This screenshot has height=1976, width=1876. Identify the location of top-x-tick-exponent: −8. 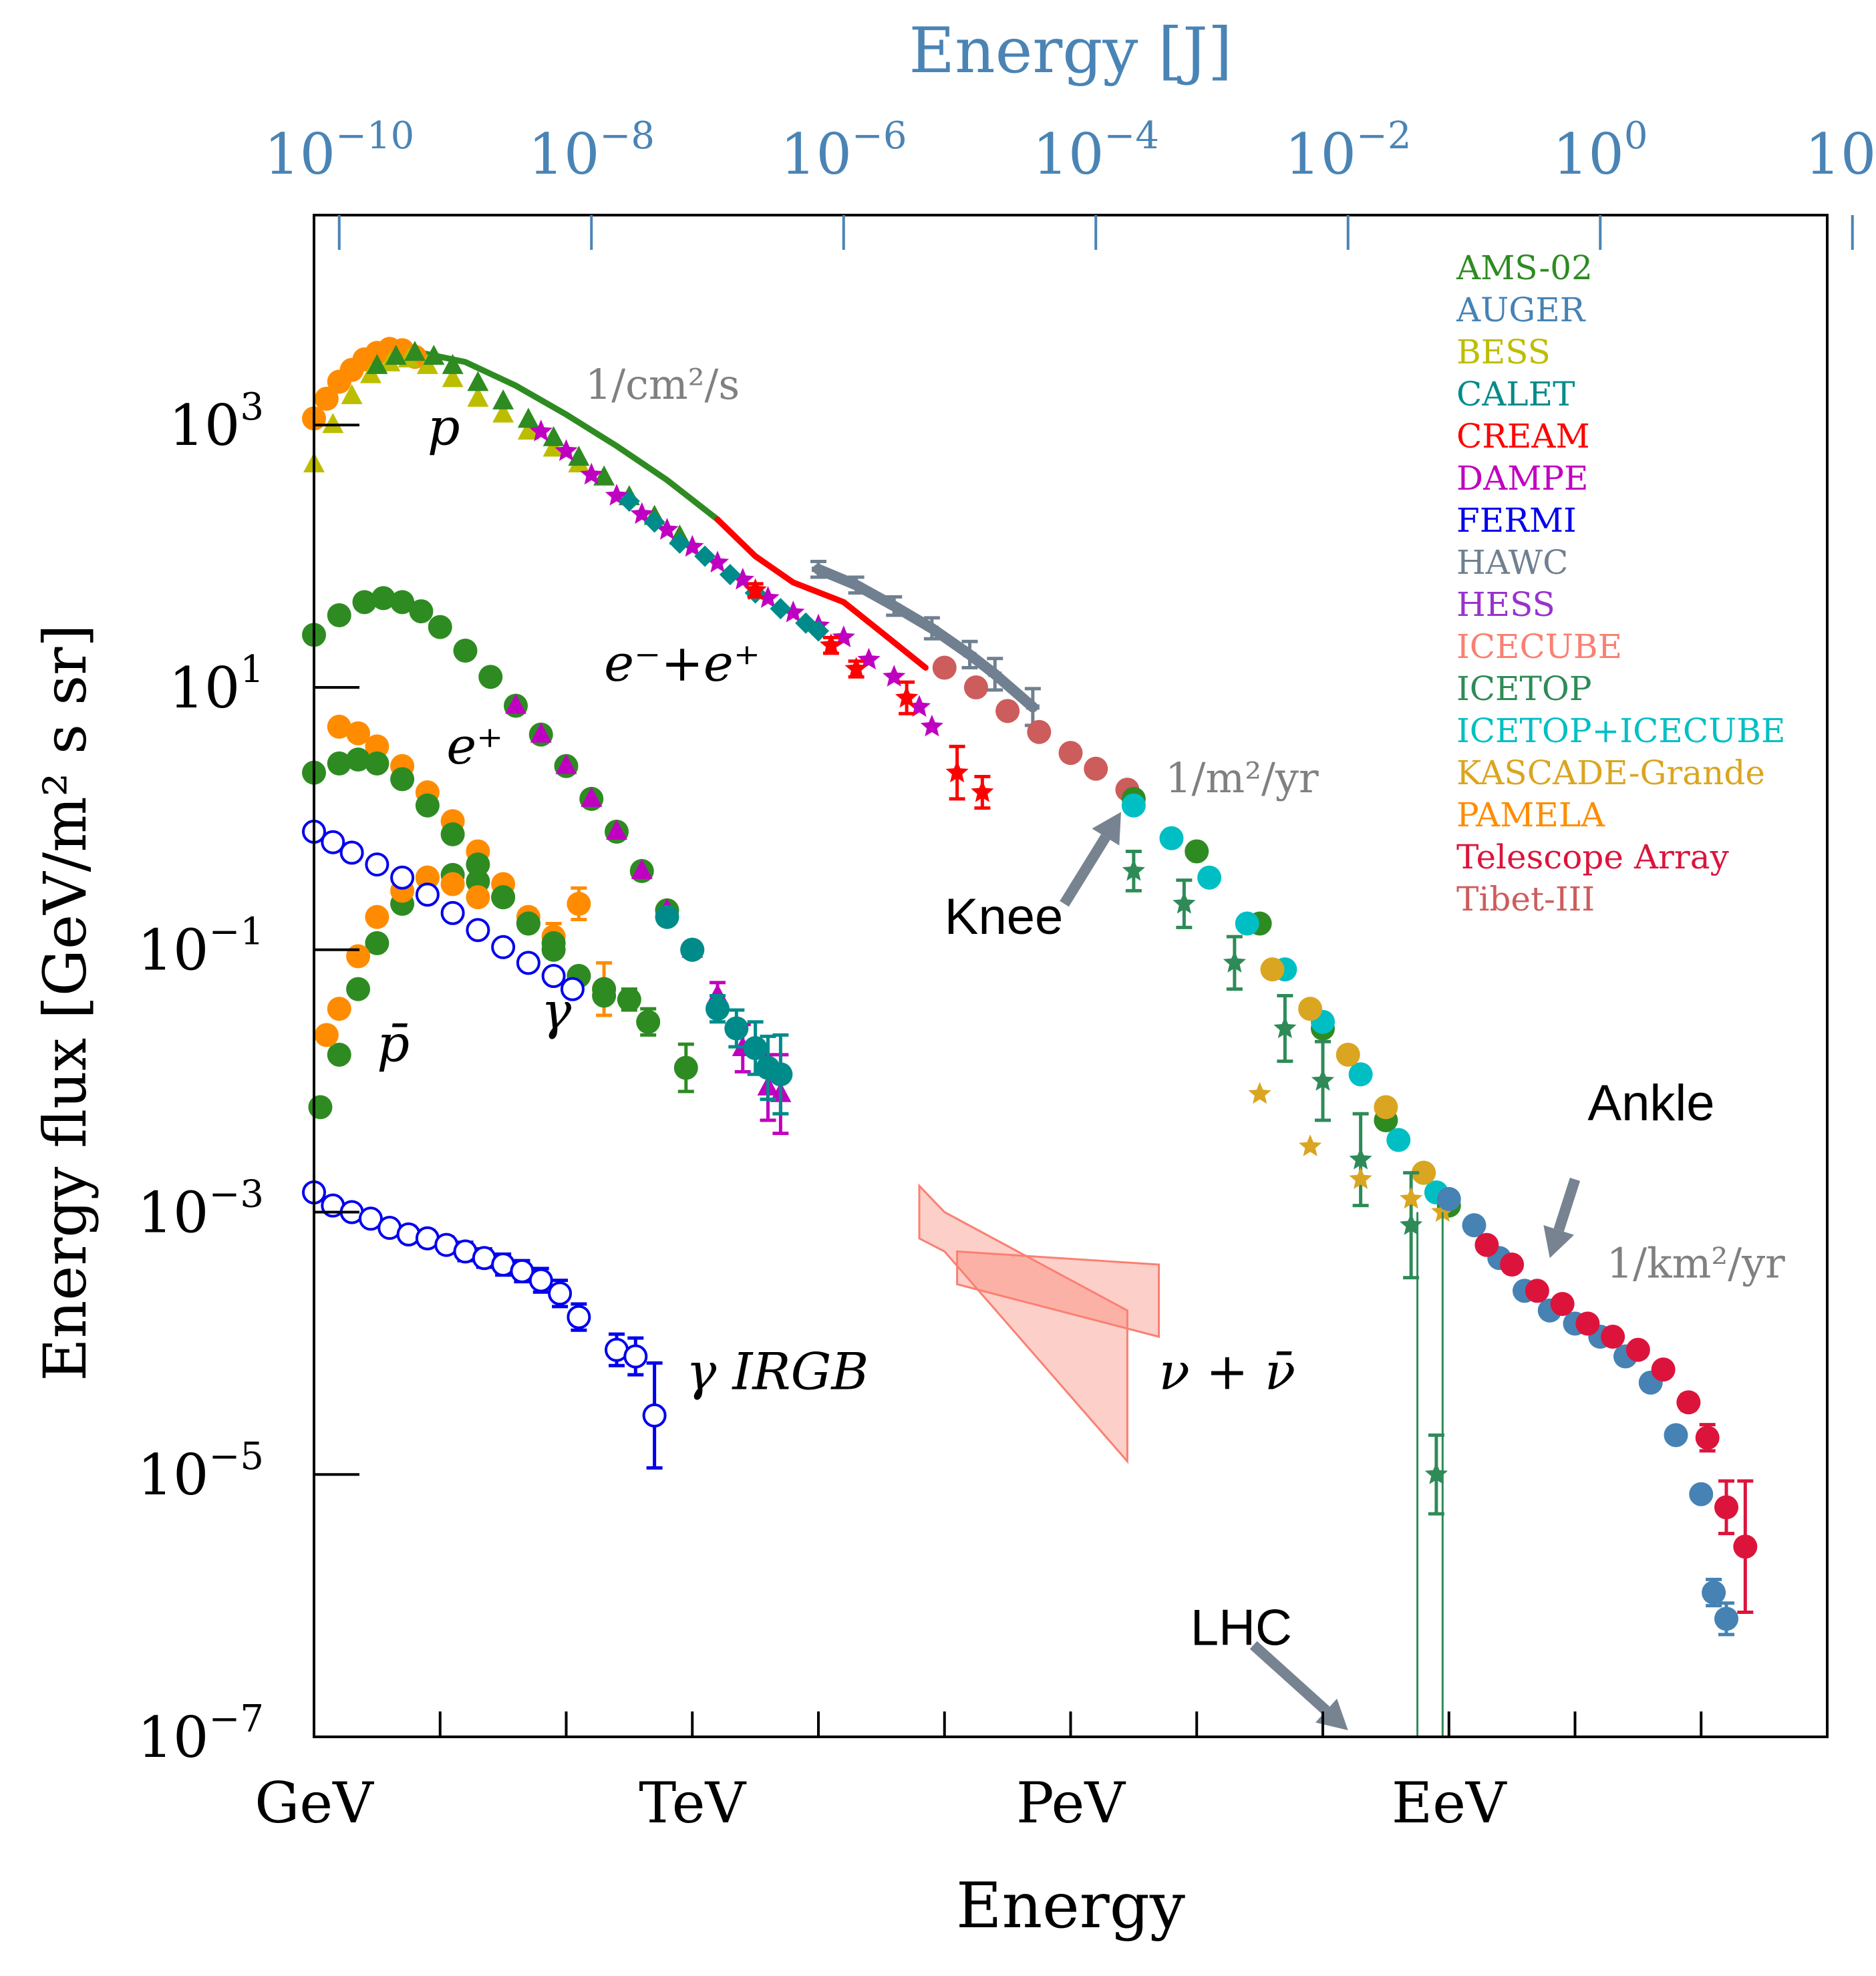
(627, 136).